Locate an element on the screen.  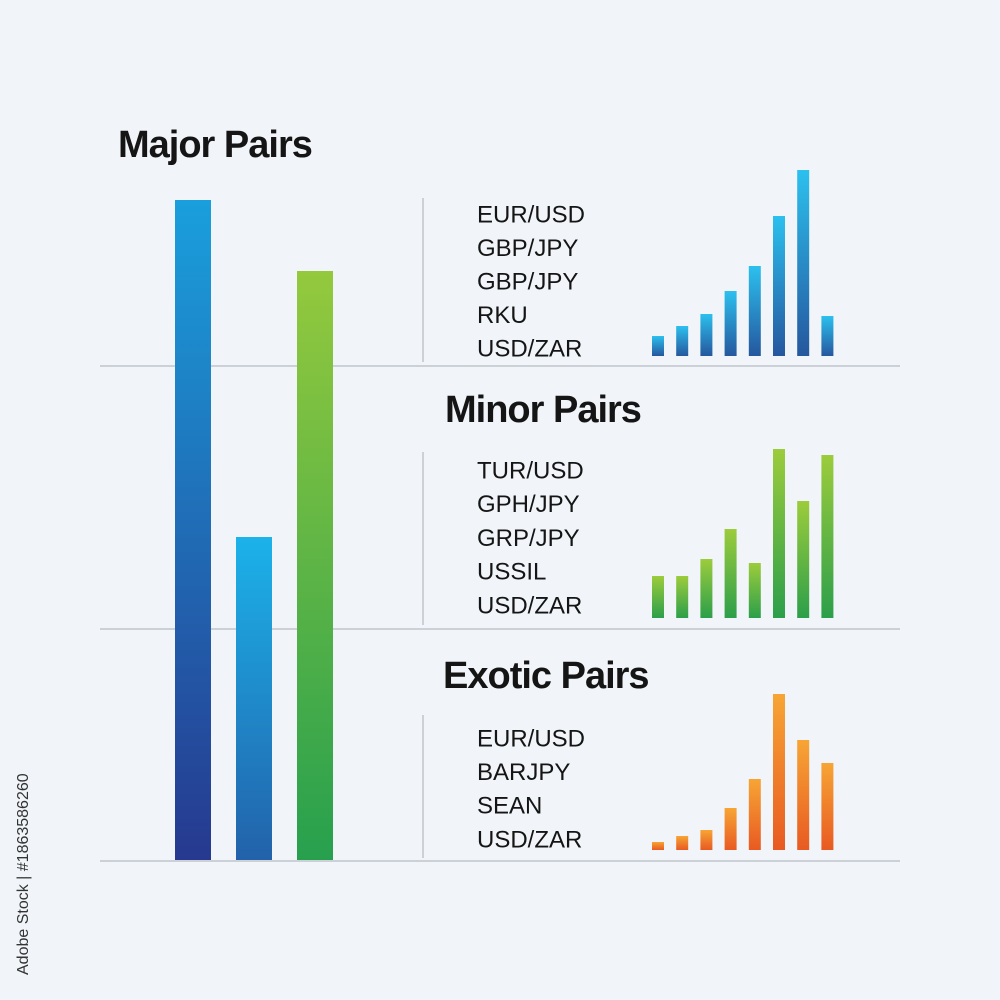
section-title: Minor Pairs is located at coordinates (543, 410).